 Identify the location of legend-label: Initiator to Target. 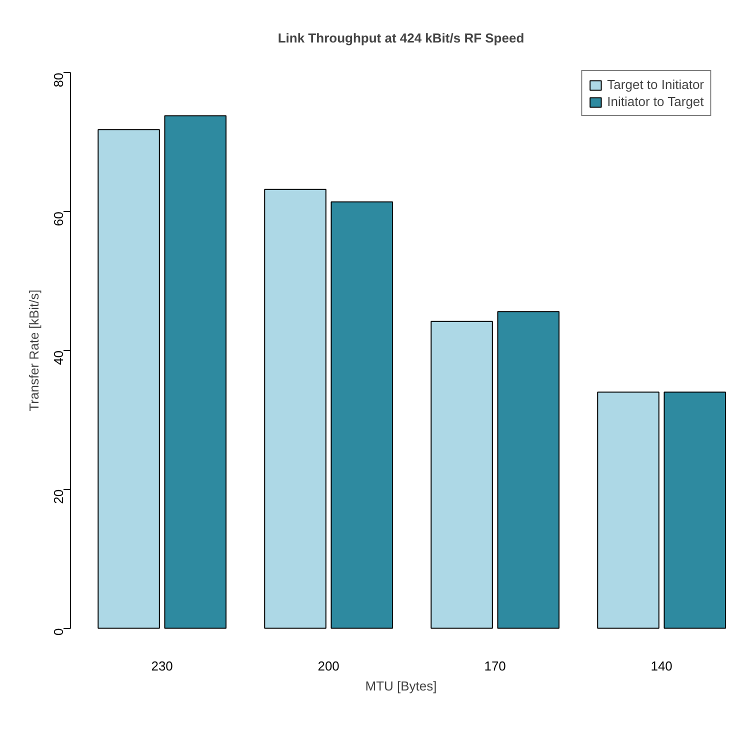
(655, 101).